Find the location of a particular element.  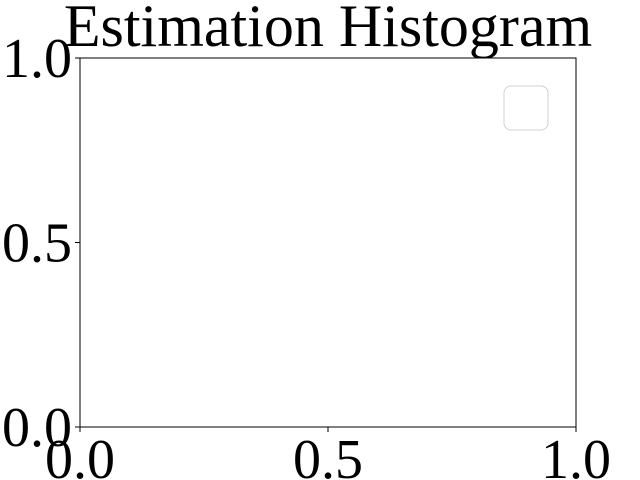

x-tick-label: 0.5 is located at coordinates (328, 454).